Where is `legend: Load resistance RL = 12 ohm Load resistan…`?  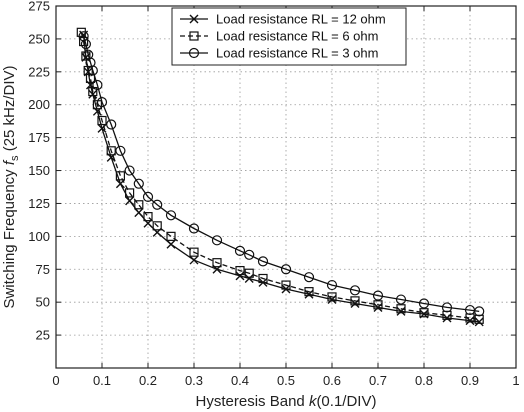 legend: Load resistance RL = 12 ohm Load resistan… is located at coordinates (289, 36).